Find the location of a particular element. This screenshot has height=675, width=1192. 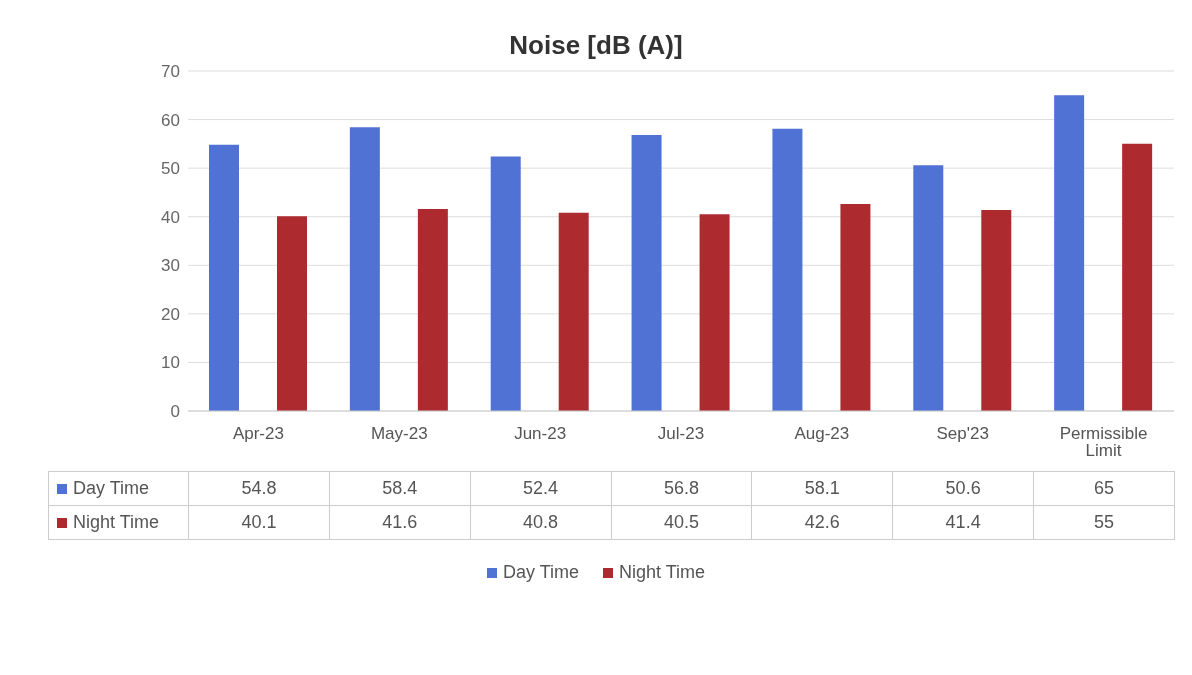

x-tick-label: Permissible Limit is located at coordinates (1103, 442).